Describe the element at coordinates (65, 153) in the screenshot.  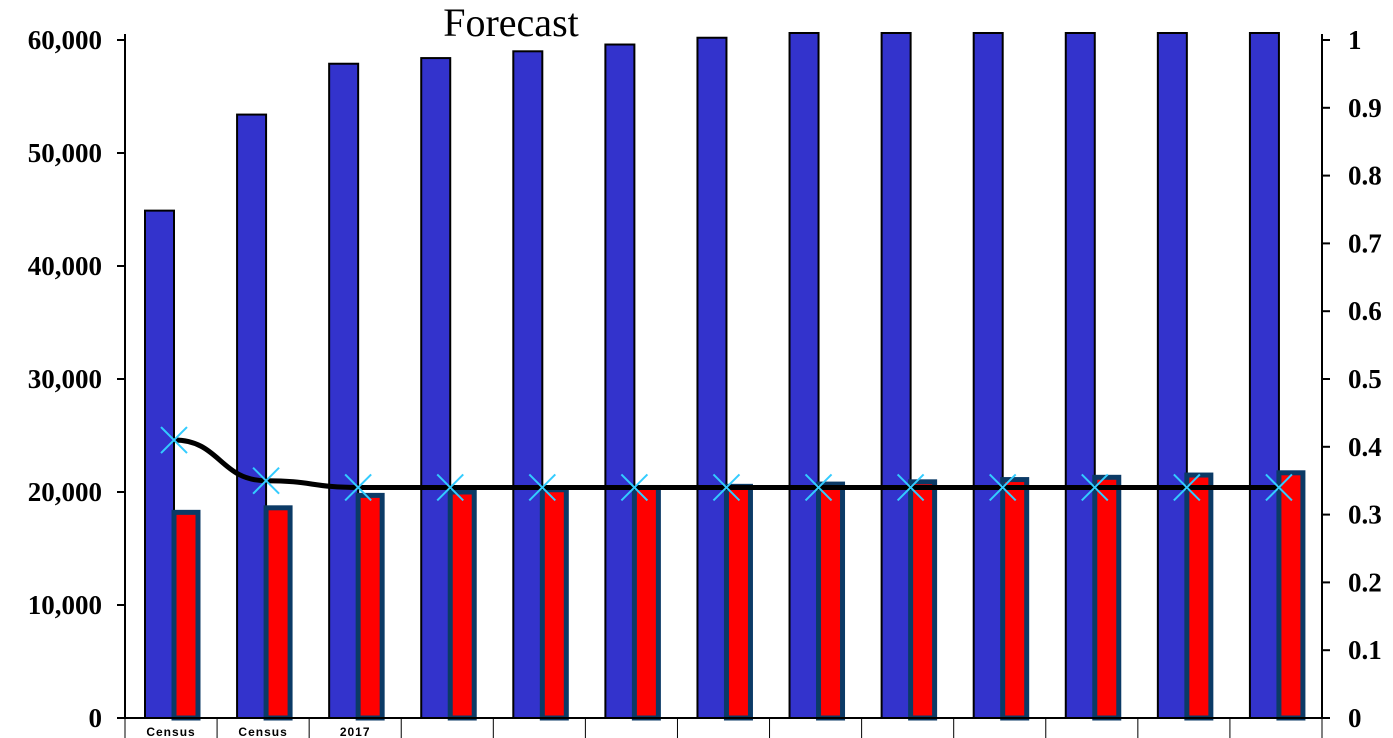
I see `left-tick-label: 50,000` at that location.